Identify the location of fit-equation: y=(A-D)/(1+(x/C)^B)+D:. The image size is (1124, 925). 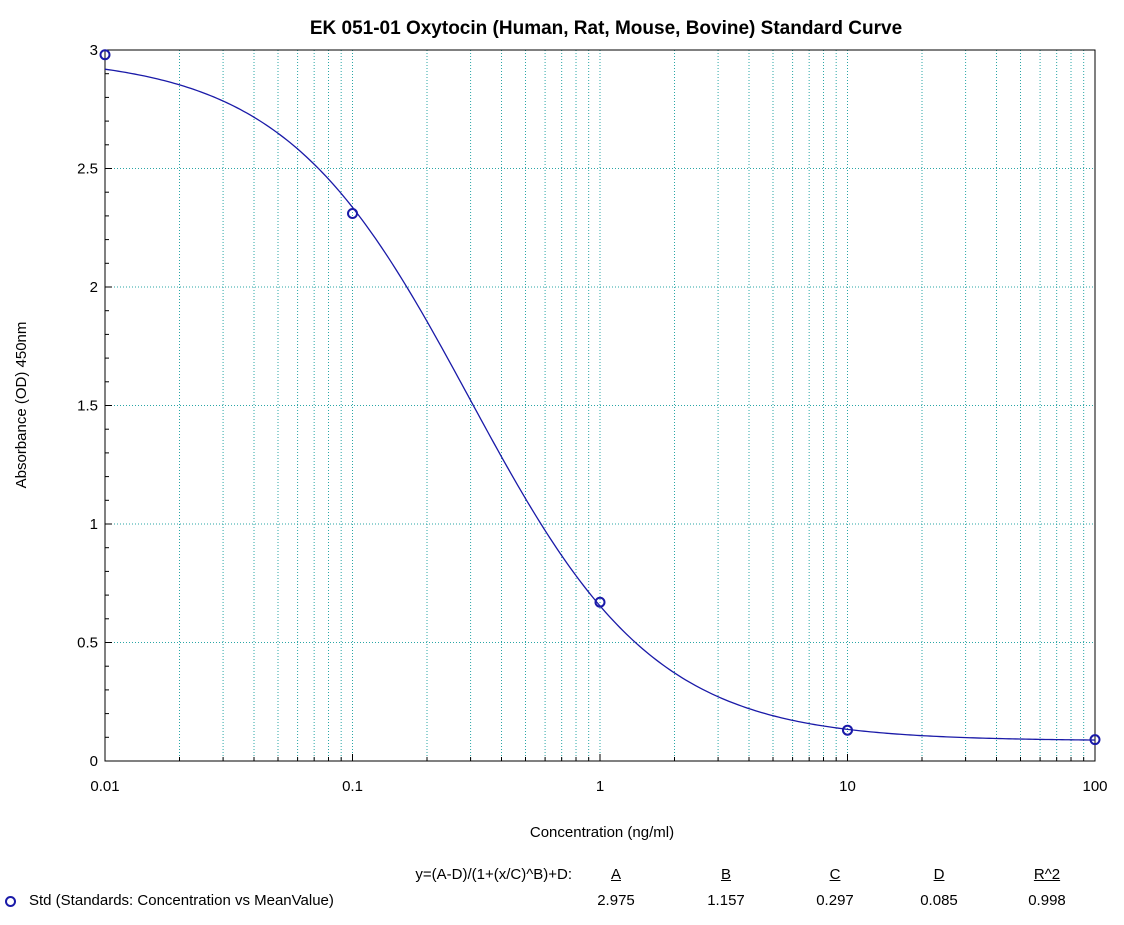
(493, 874).